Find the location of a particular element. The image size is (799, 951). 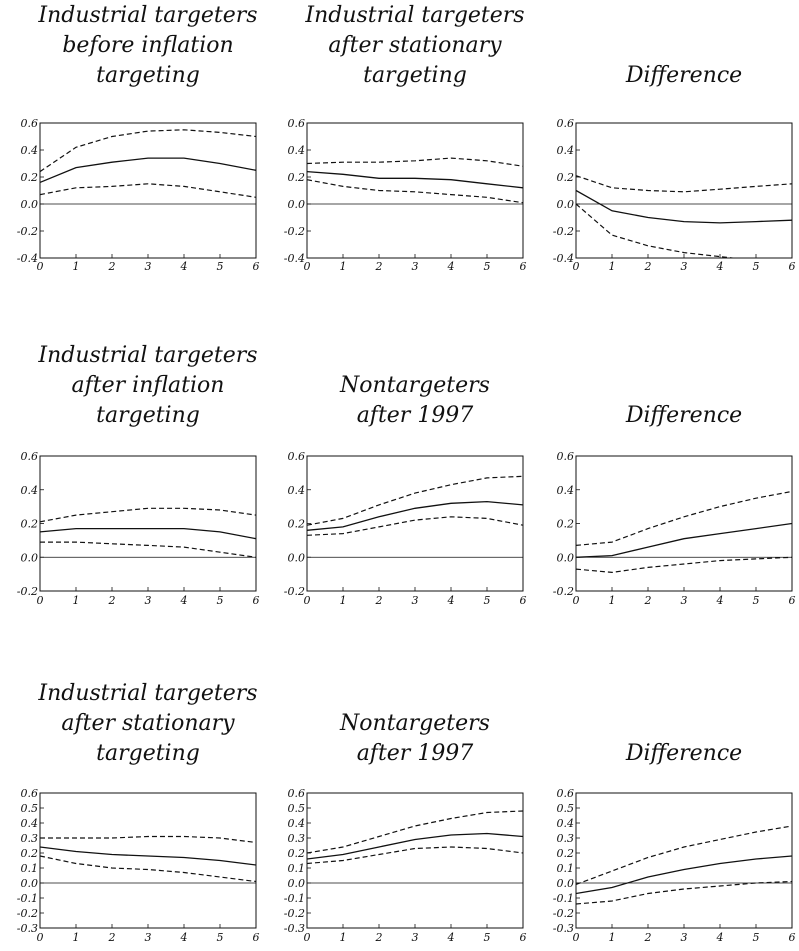

panel-3: Difference 0.6 0.4 0.2 0.0 -0.2 -0.40 1 2 3 4 5 6 is located at coordinates (674, 168).